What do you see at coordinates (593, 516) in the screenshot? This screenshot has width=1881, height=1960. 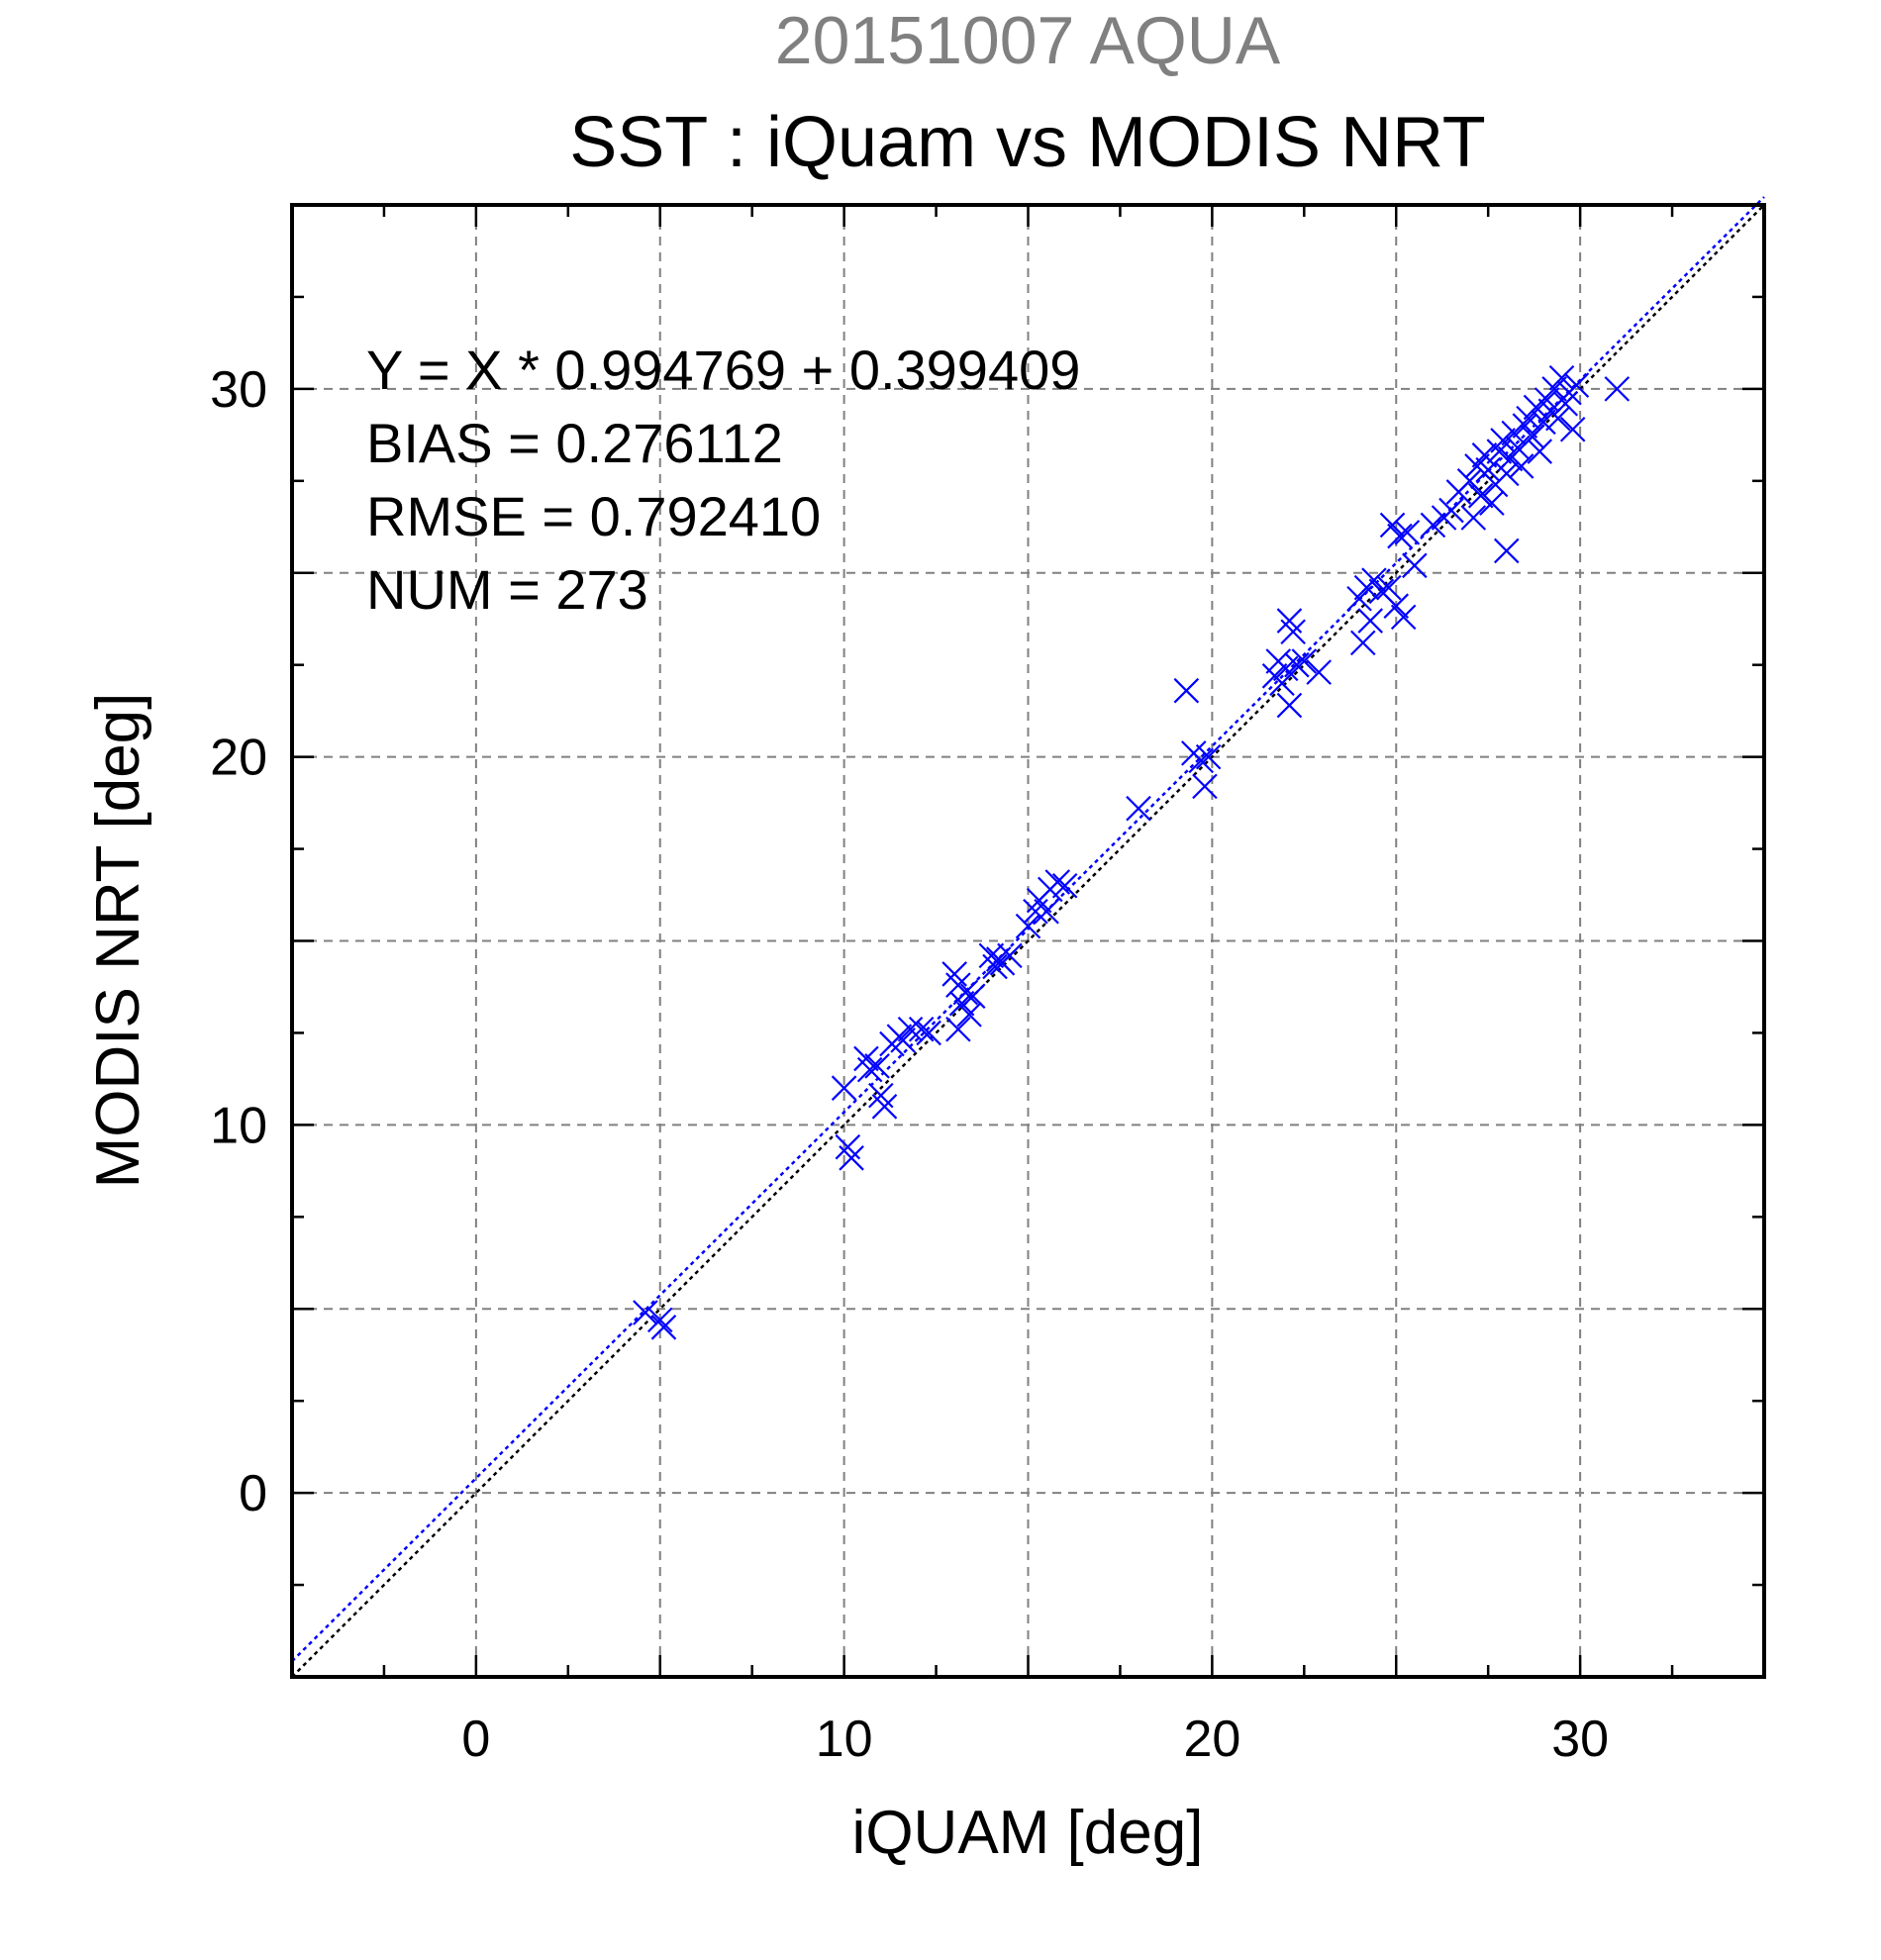 I see `stats-line: RMSE = 0.792410` at bounding box center [593, 516].